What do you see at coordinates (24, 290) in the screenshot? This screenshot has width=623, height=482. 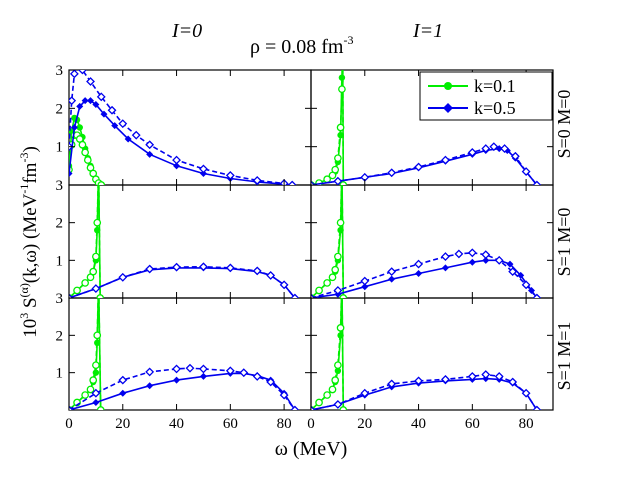 I see `ylabel-part: (α)` at bounding box center [24, 290].